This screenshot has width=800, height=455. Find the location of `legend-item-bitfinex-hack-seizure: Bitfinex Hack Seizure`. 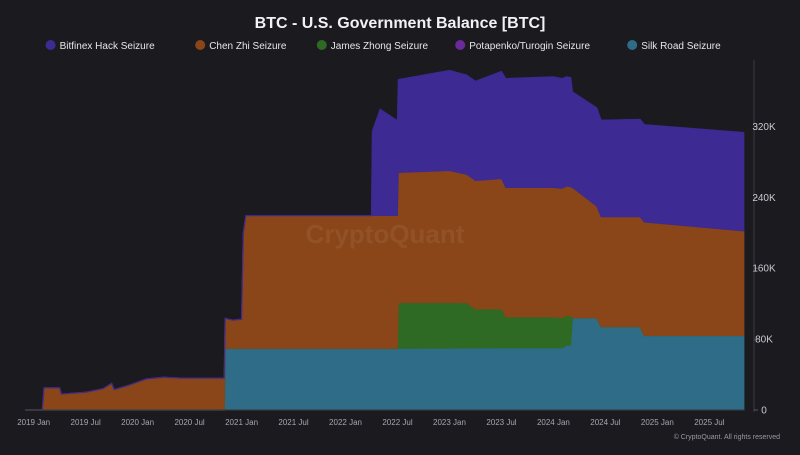

legend-item-bitfinex-hack-seizure: Bitfinex Hack Seizure is located at coordinates (100, 46).